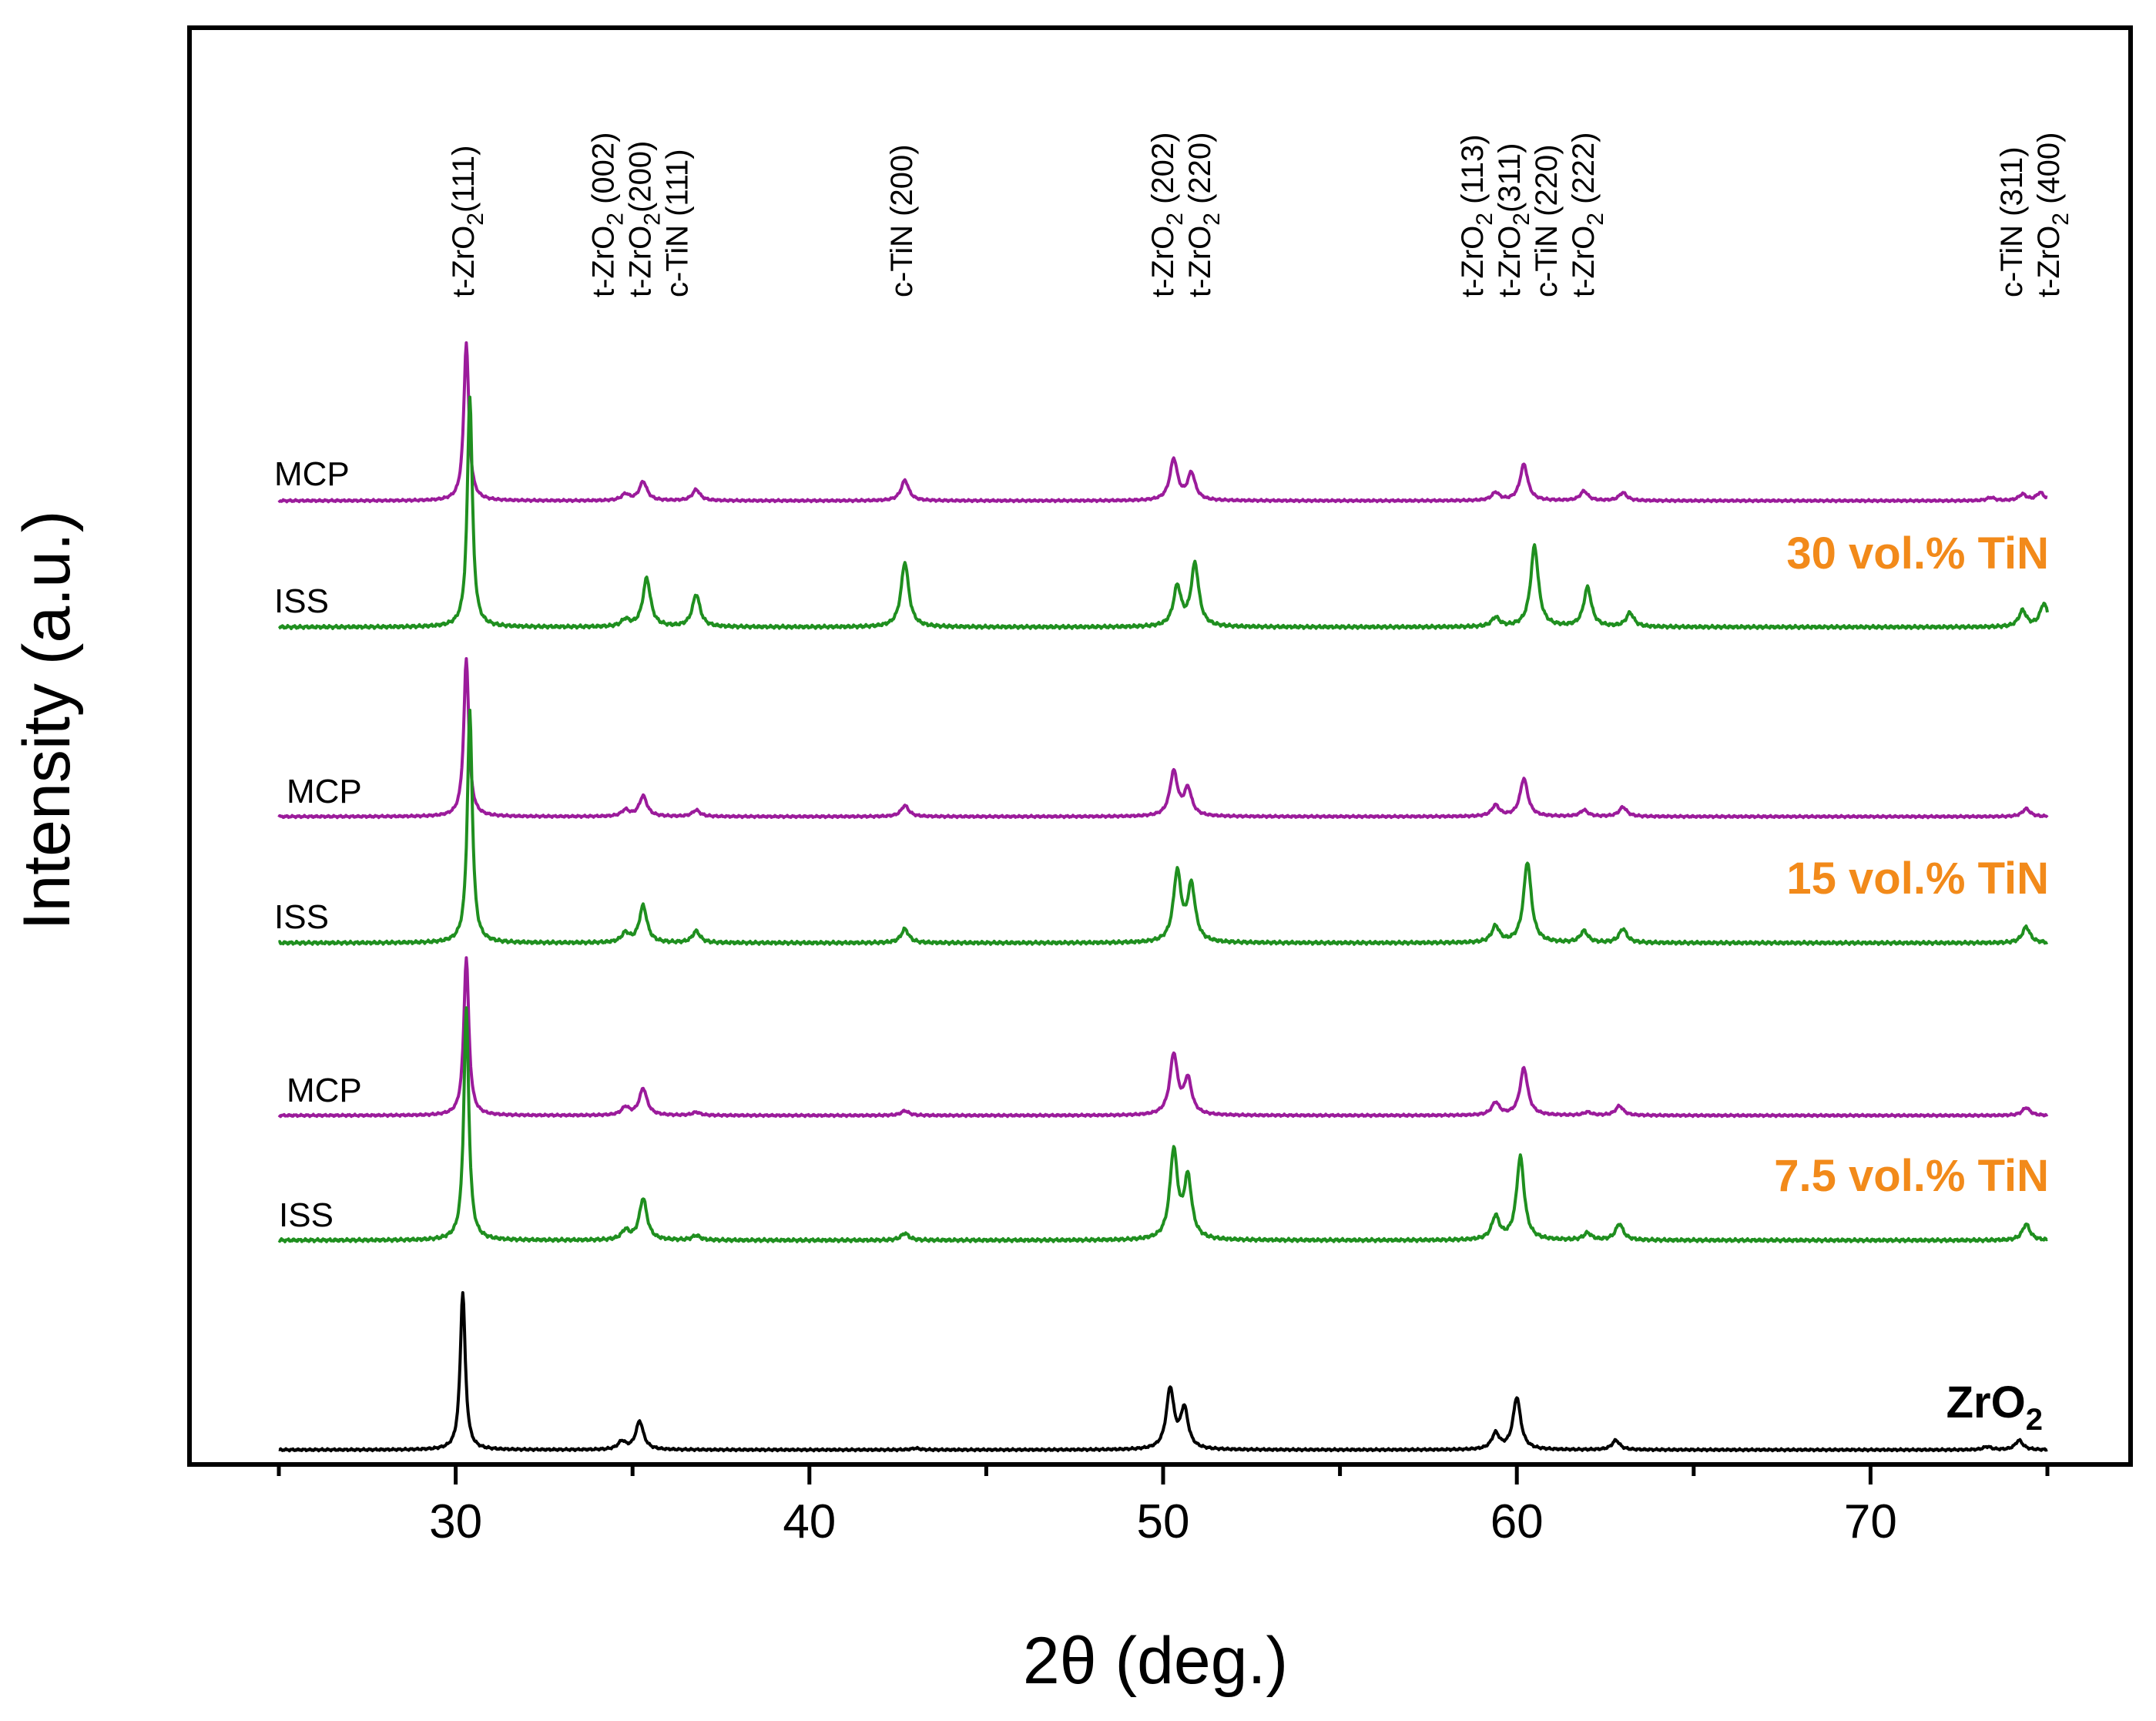  I want to click on x-axis: 30 40 50 60 70, so click(1163, 1506).